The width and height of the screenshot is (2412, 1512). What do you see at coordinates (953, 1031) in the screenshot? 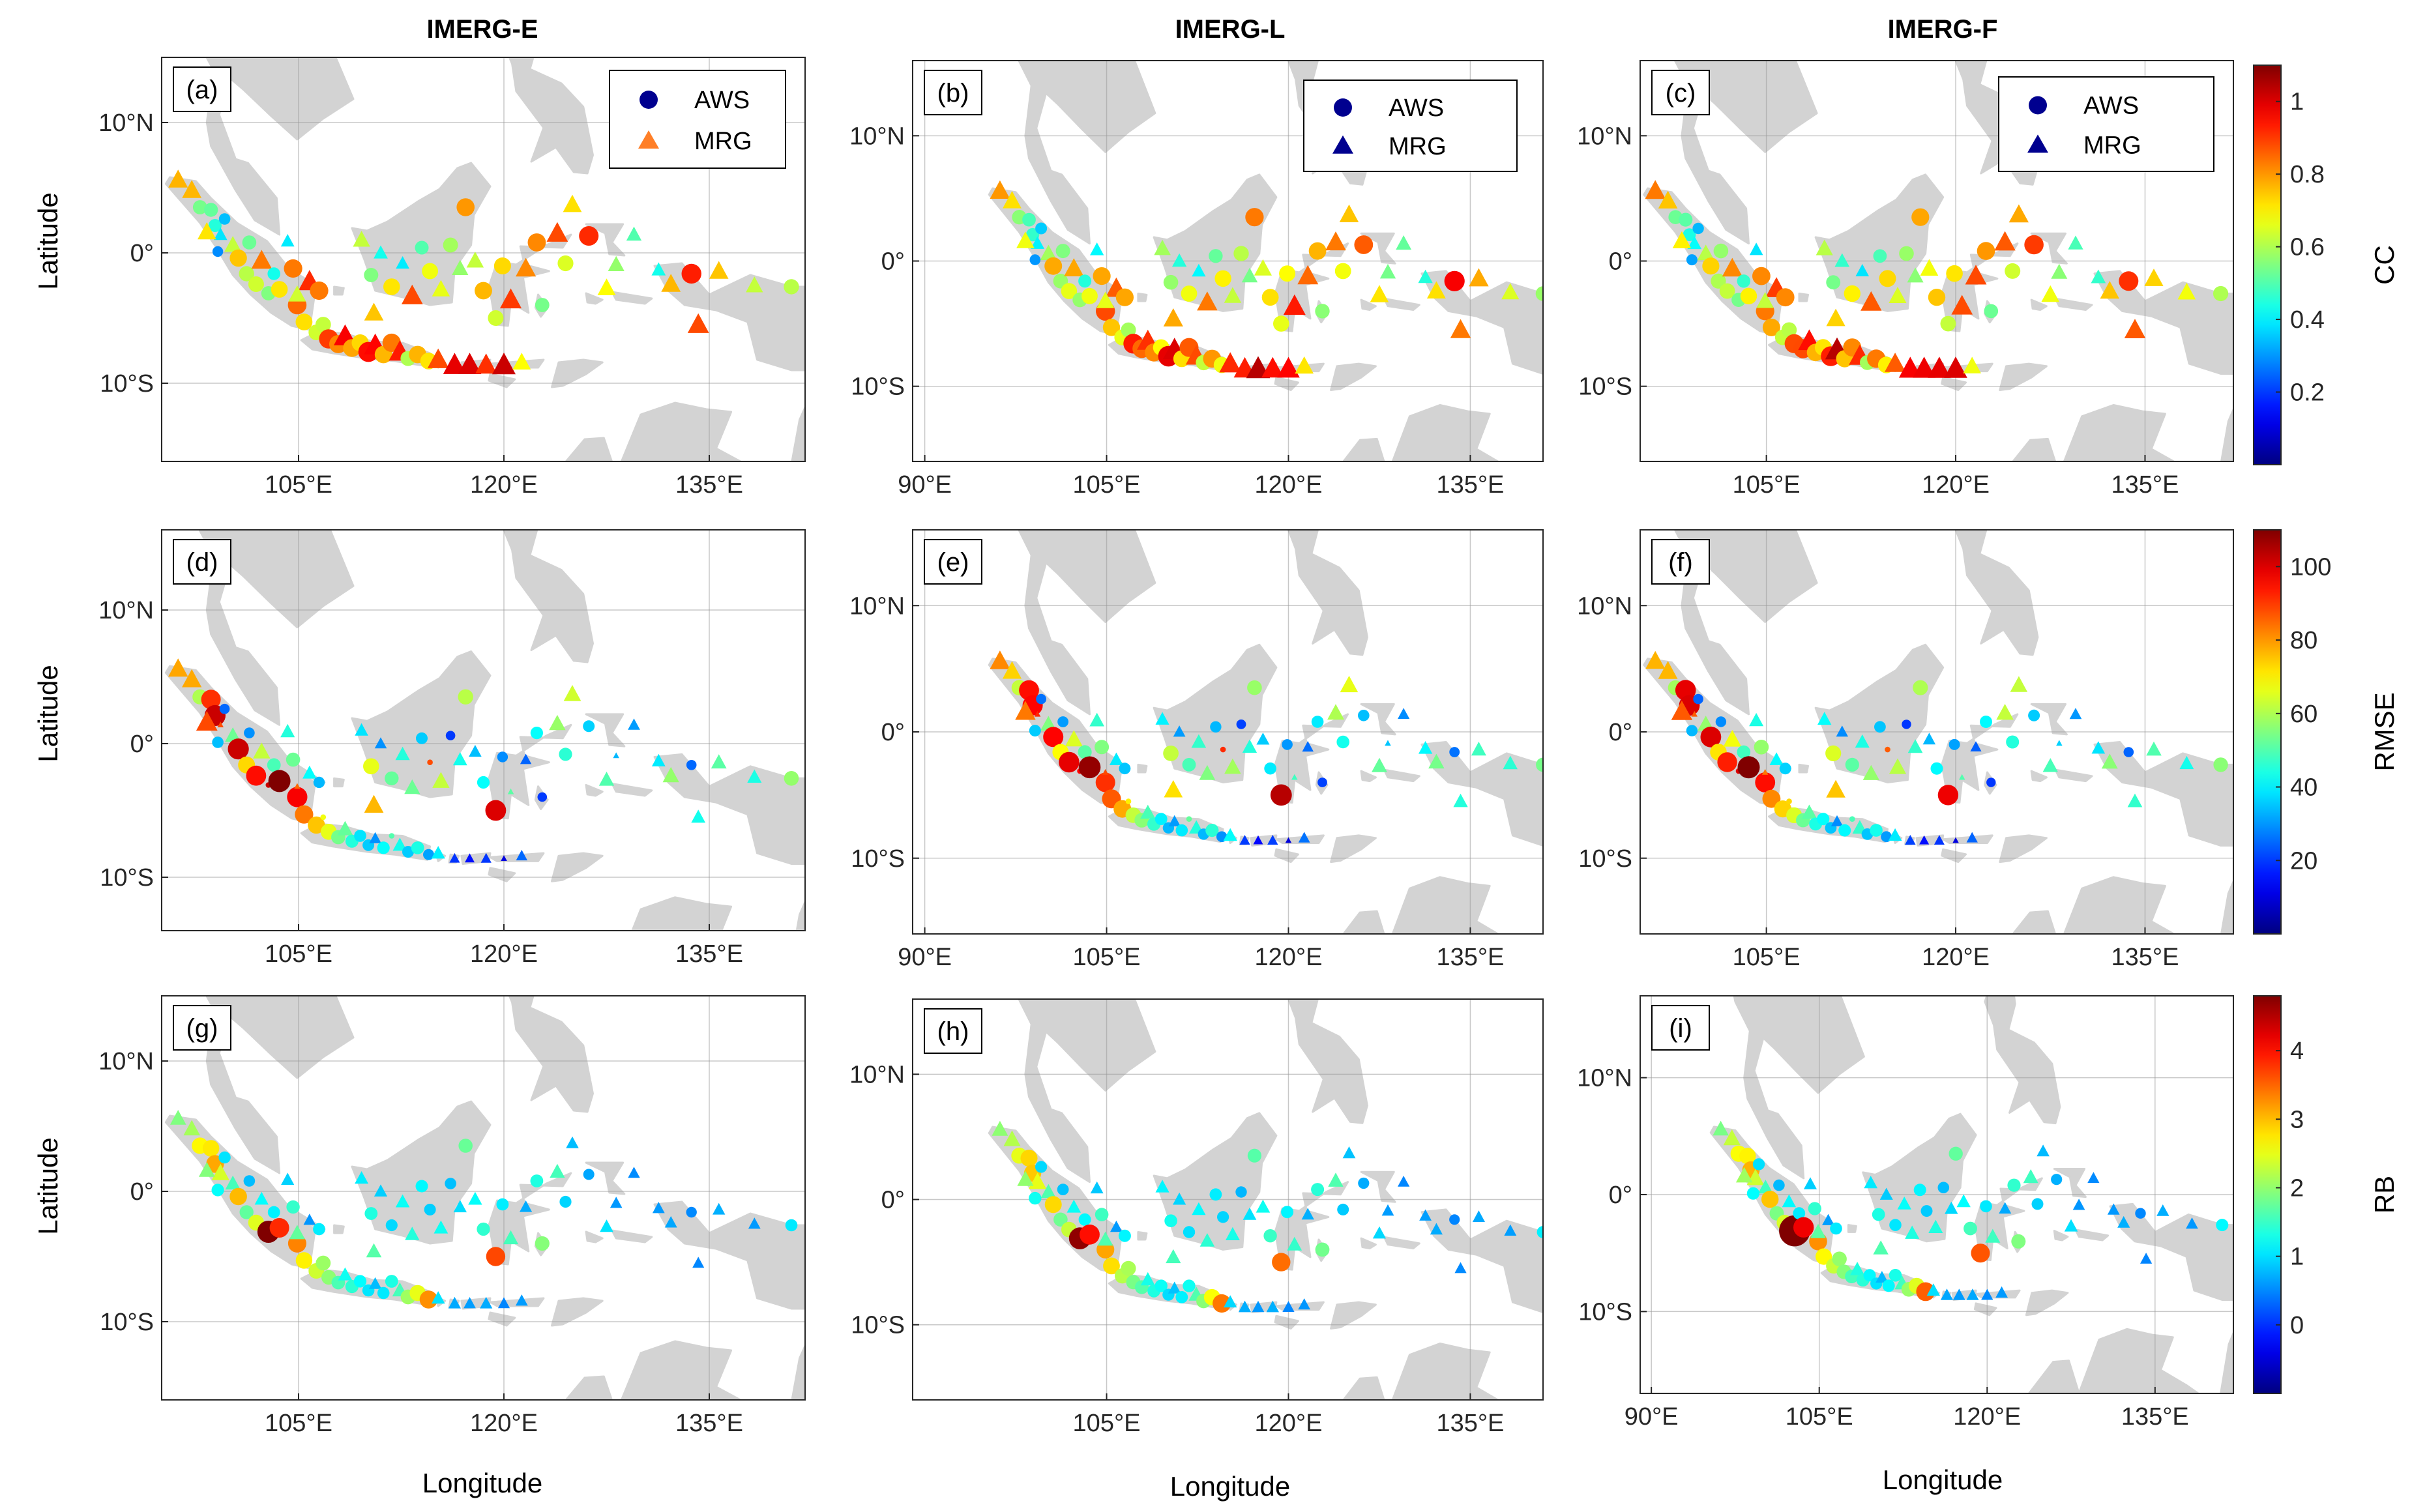
I see `panel-label: (h)` at bounding box center [953, 1031].